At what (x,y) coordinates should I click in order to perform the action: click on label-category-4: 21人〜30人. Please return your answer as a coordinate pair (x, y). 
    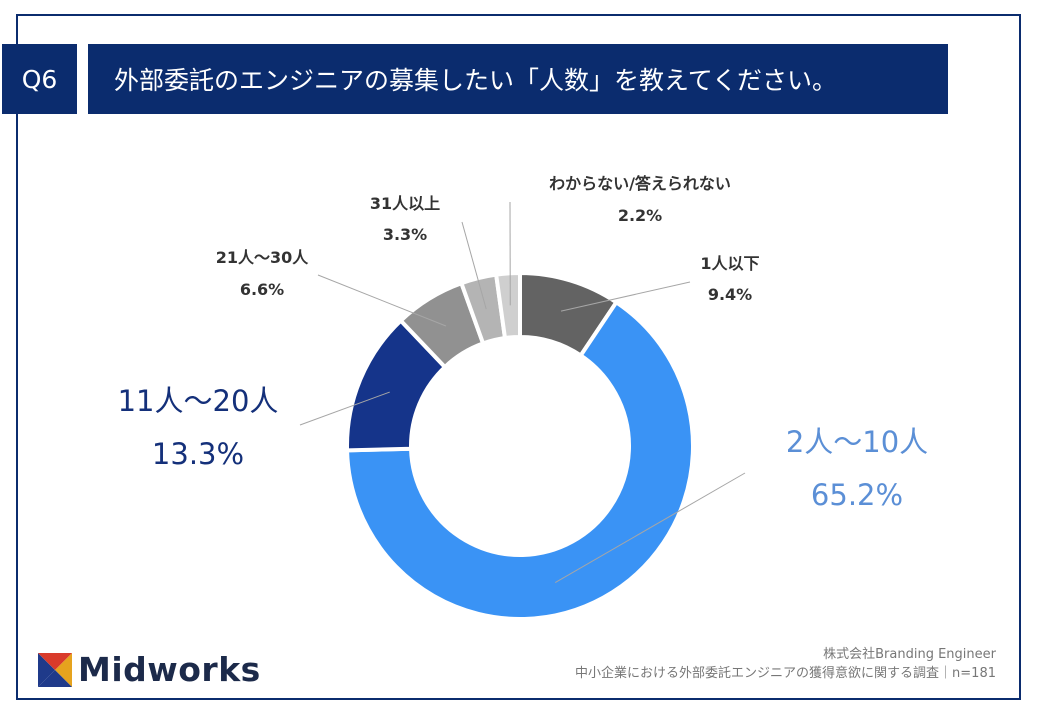
    Looking at the image, I should click on (263, 257).